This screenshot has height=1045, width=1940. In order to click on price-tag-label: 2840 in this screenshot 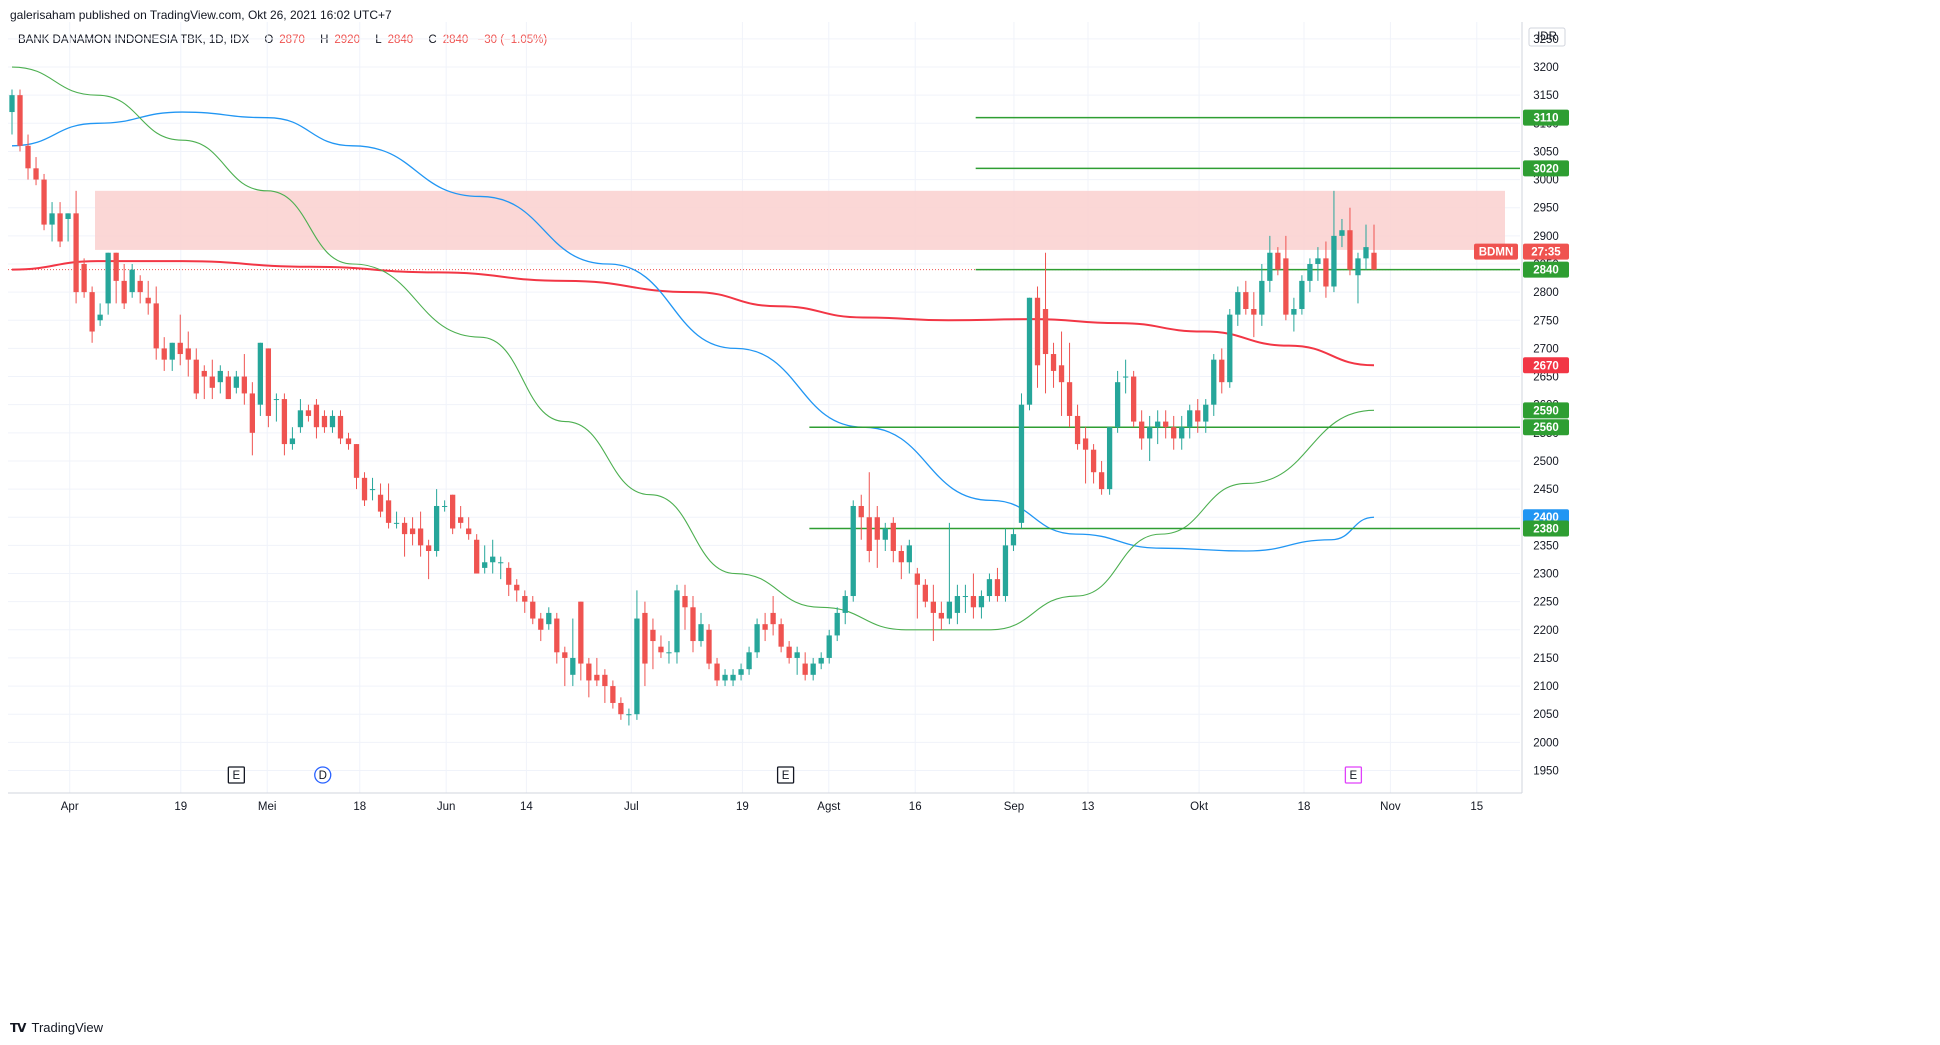, I will do `click(1546, 271)`.